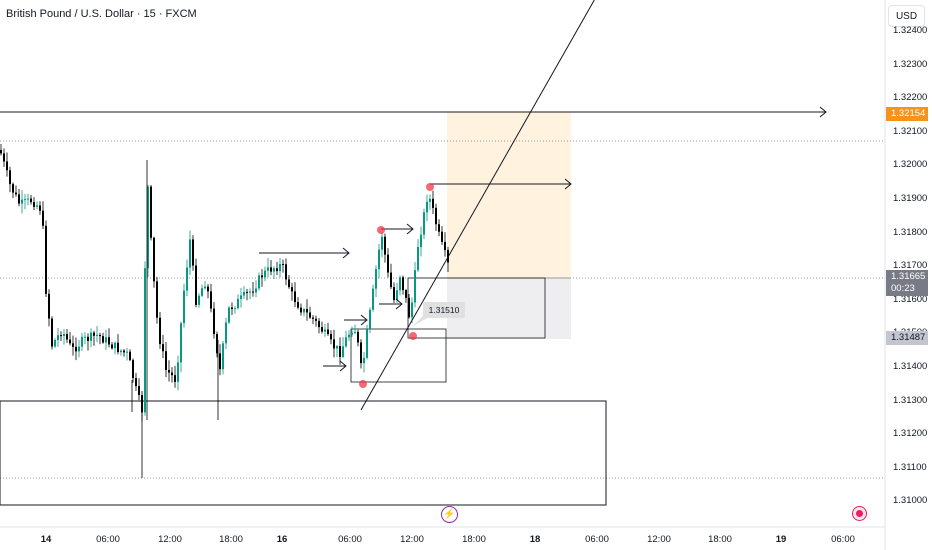 This screenshot has height=550, width=932. Describe the element at coordinates (413, 112) in the screenshot. I see `arrow-target-level` at that location.